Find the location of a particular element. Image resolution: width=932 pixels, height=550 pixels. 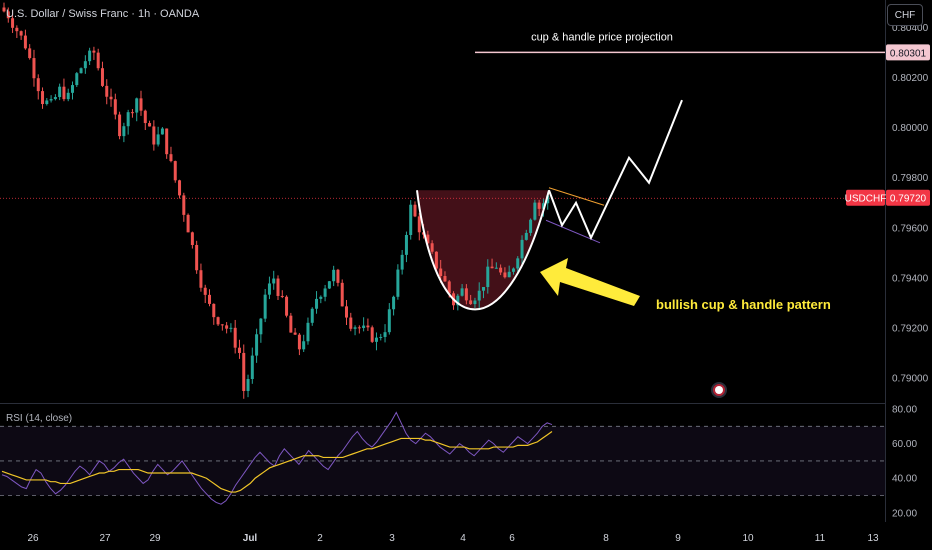

time-axis-tick-label: 26 is located at coordinates (33, 538).